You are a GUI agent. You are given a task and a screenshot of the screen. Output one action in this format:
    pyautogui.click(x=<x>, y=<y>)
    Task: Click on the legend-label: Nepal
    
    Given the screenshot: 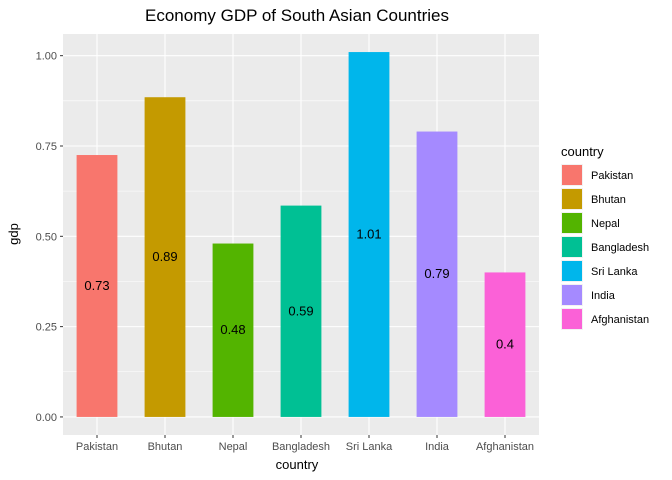 What is the action you would take?
    pyautogui.click(x=605, y=224)
    